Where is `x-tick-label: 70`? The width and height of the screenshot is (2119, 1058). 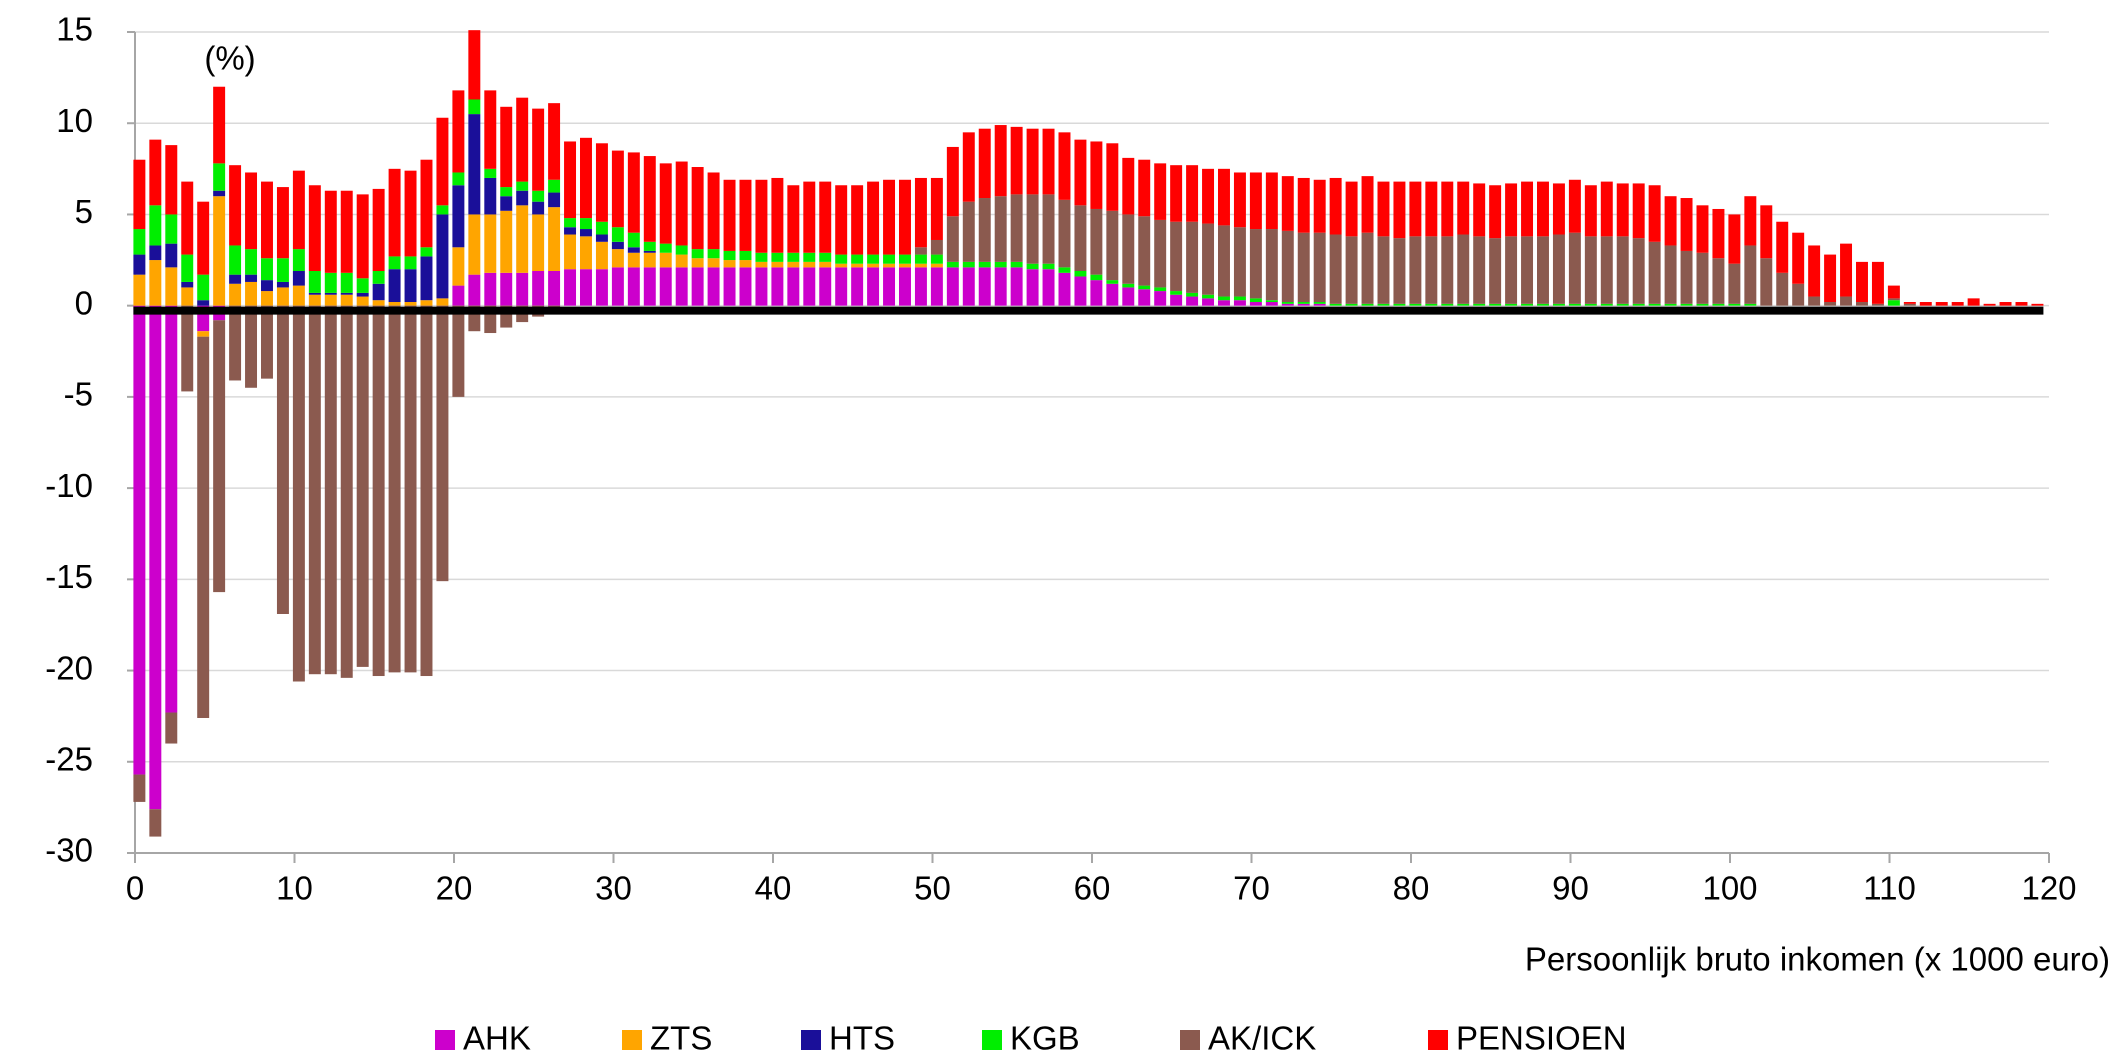
x-tick-label: 70 is located at coordinates (1251, 888).